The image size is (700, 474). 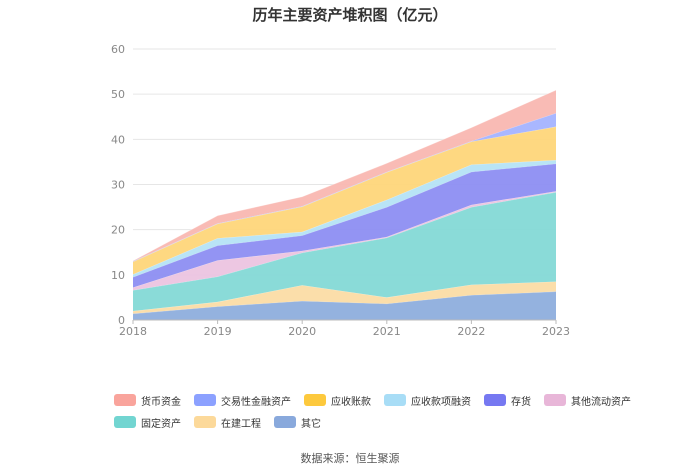 I want to click on legend-item-construction: 在建工程, so click(x=227, y=422).